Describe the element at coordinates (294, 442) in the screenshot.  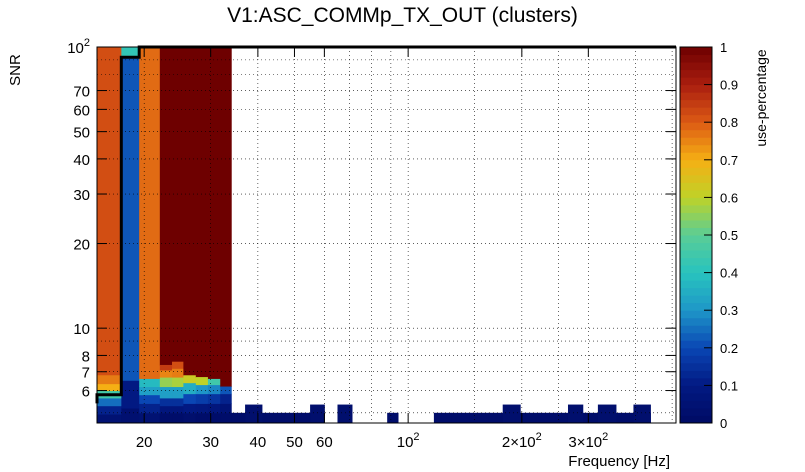
I see `x-tick-label: 50` at that location.